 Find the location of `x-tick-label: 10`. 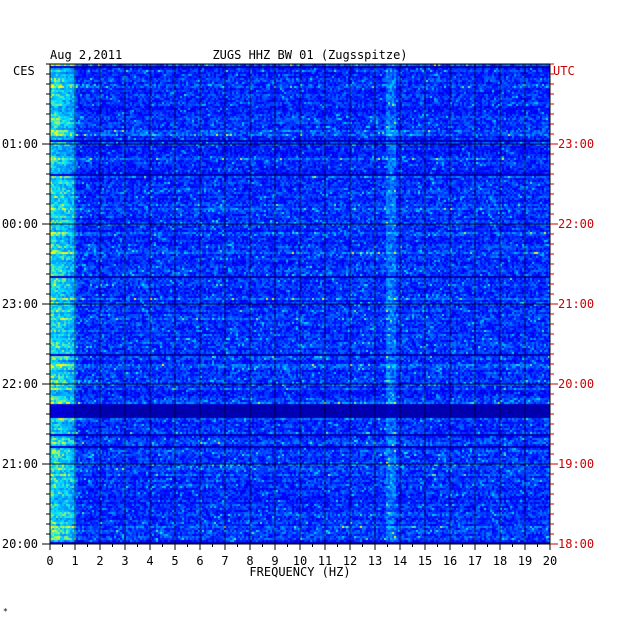

x-tick-label: 10 is located at coordinates (300, 561).